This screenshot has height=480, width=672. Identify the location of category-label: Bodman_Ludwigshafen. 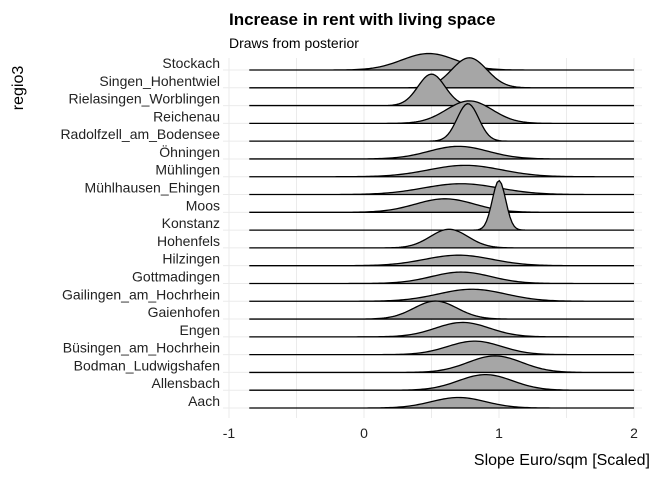
(147, 365).